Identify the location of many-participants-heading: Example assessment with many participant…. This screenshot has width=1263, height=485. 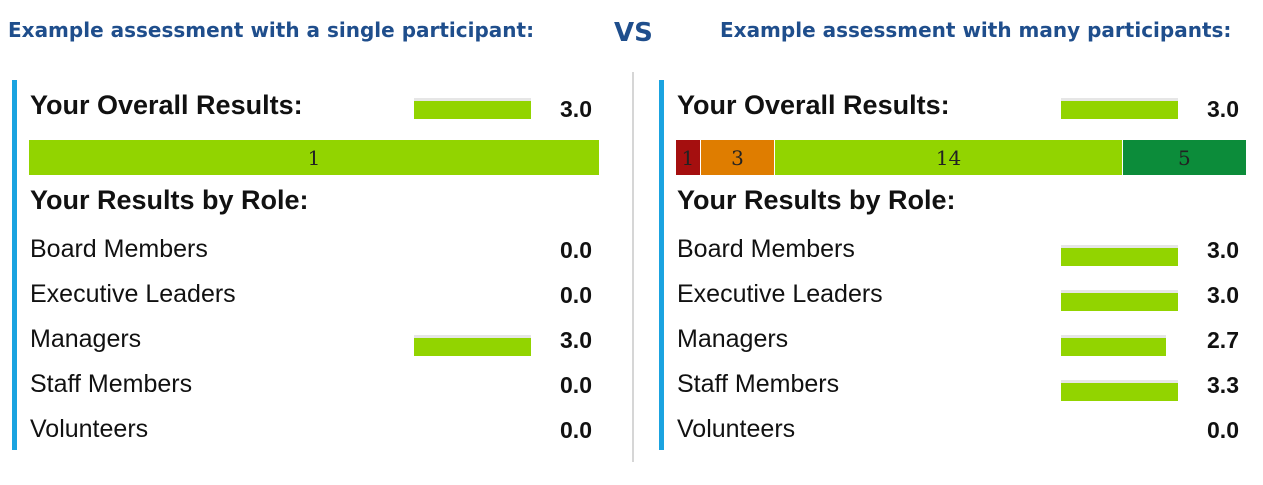
(976, 30).